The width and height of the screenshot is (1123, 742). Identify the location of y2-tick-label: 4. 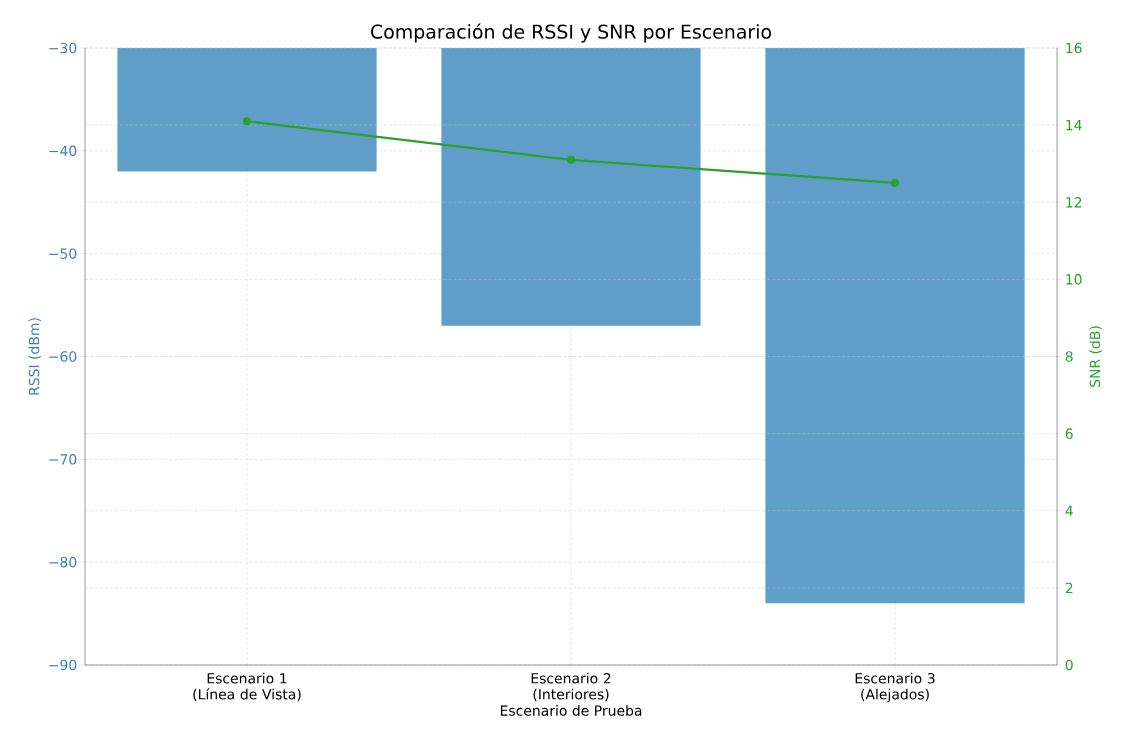
(1069, 510).